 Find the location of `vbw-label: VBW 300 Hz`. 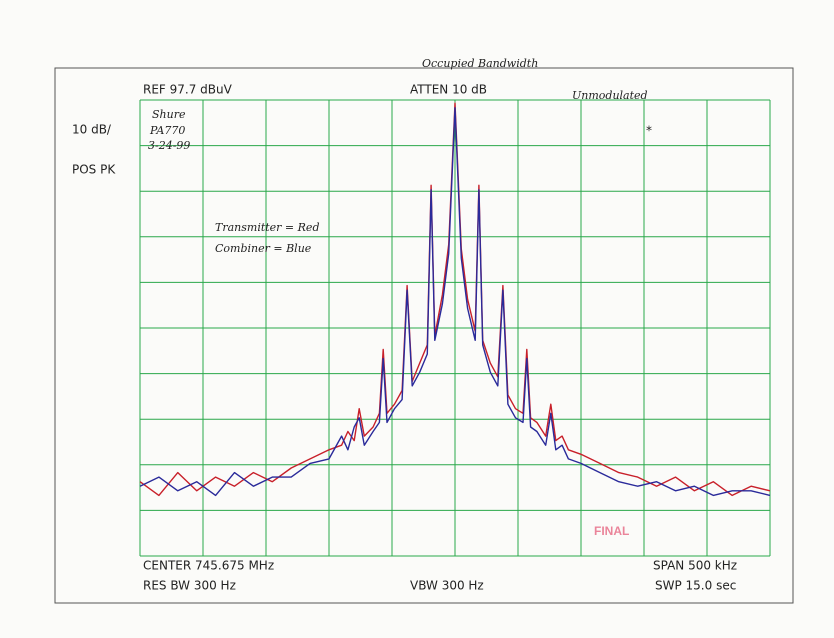

vbw-label: VBW 300 Hz is located at coordinates (447, 586).